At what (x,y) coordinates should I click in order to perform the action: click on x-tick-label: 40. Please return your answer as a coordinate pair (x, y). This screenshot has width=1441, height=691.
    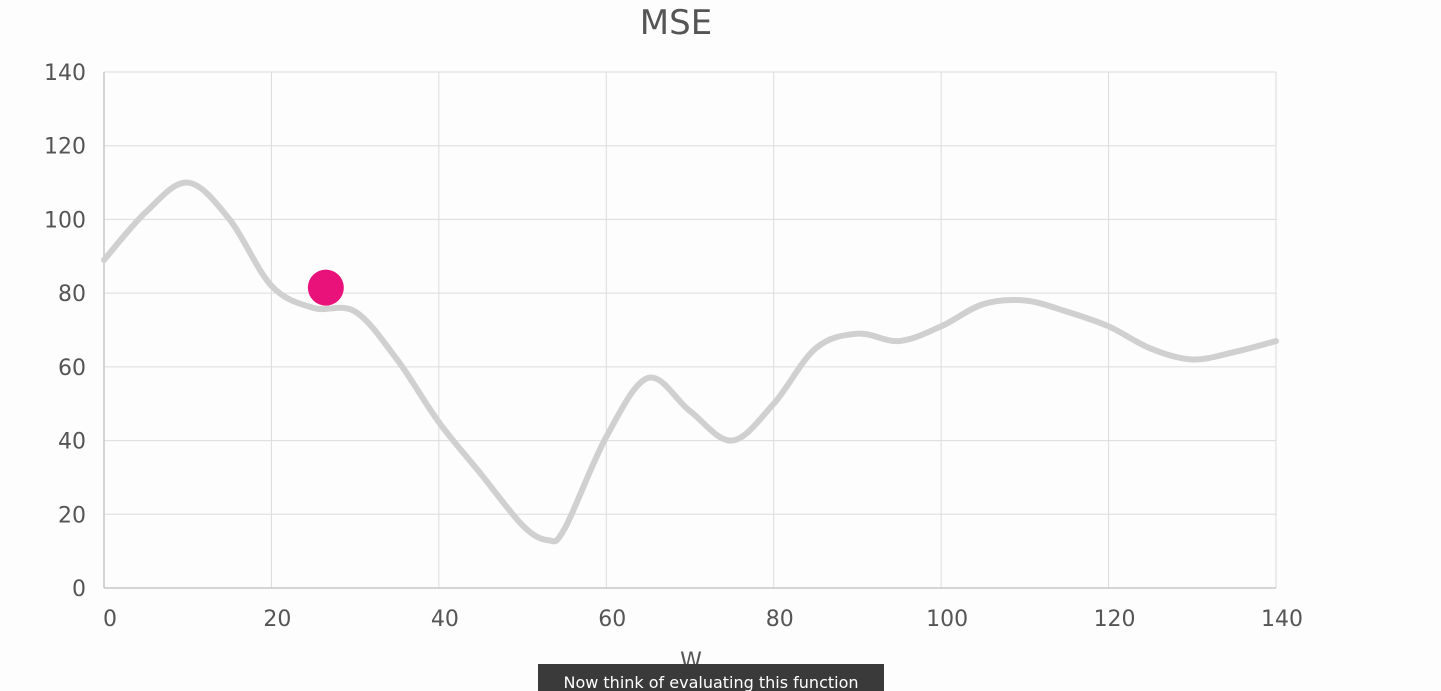
    Looking at the image, I should click on (445, 619).